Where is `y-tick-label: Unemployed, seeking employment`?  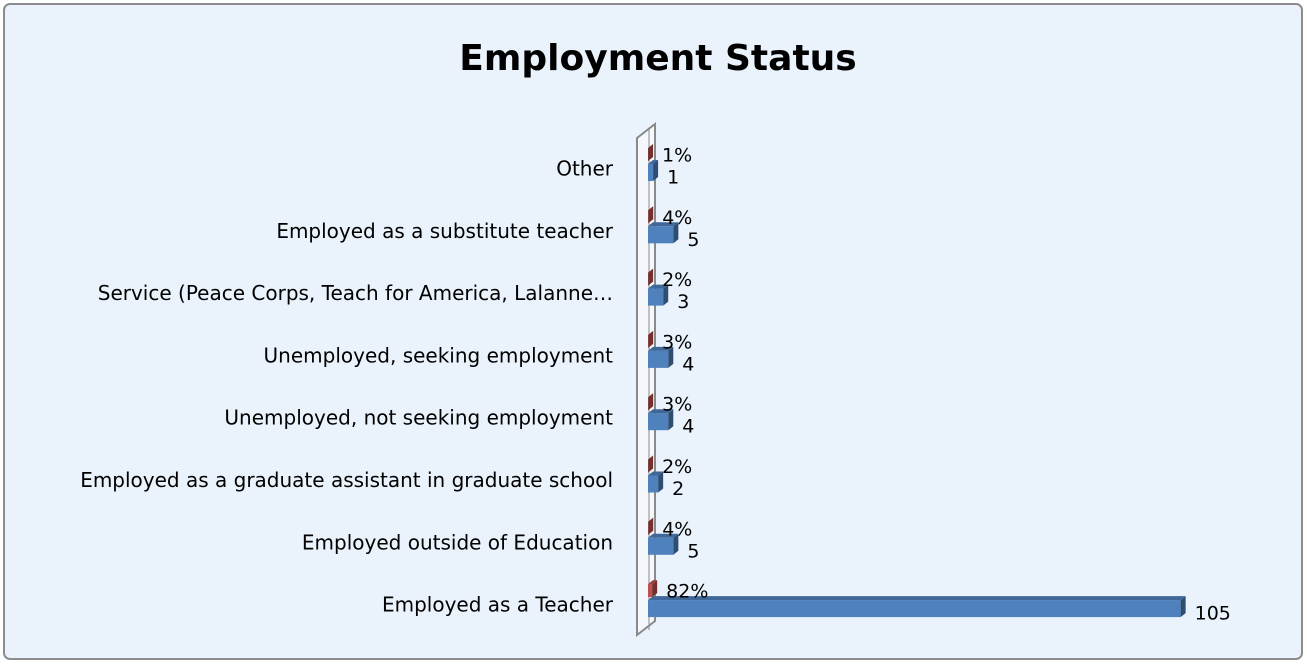
y-tick-label: Unemployed, seeking employment is located at coordinates (439, 355).